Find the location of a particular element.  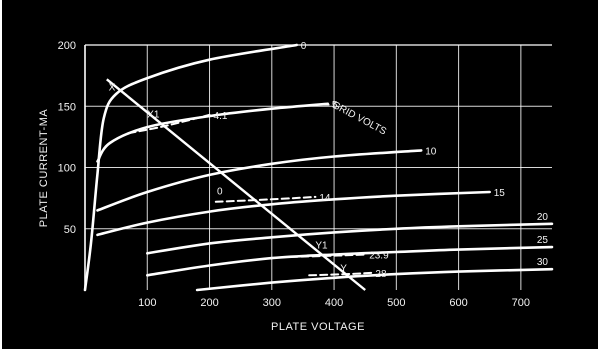

y-tick-label: 100 is located at coordinates (67, 169).